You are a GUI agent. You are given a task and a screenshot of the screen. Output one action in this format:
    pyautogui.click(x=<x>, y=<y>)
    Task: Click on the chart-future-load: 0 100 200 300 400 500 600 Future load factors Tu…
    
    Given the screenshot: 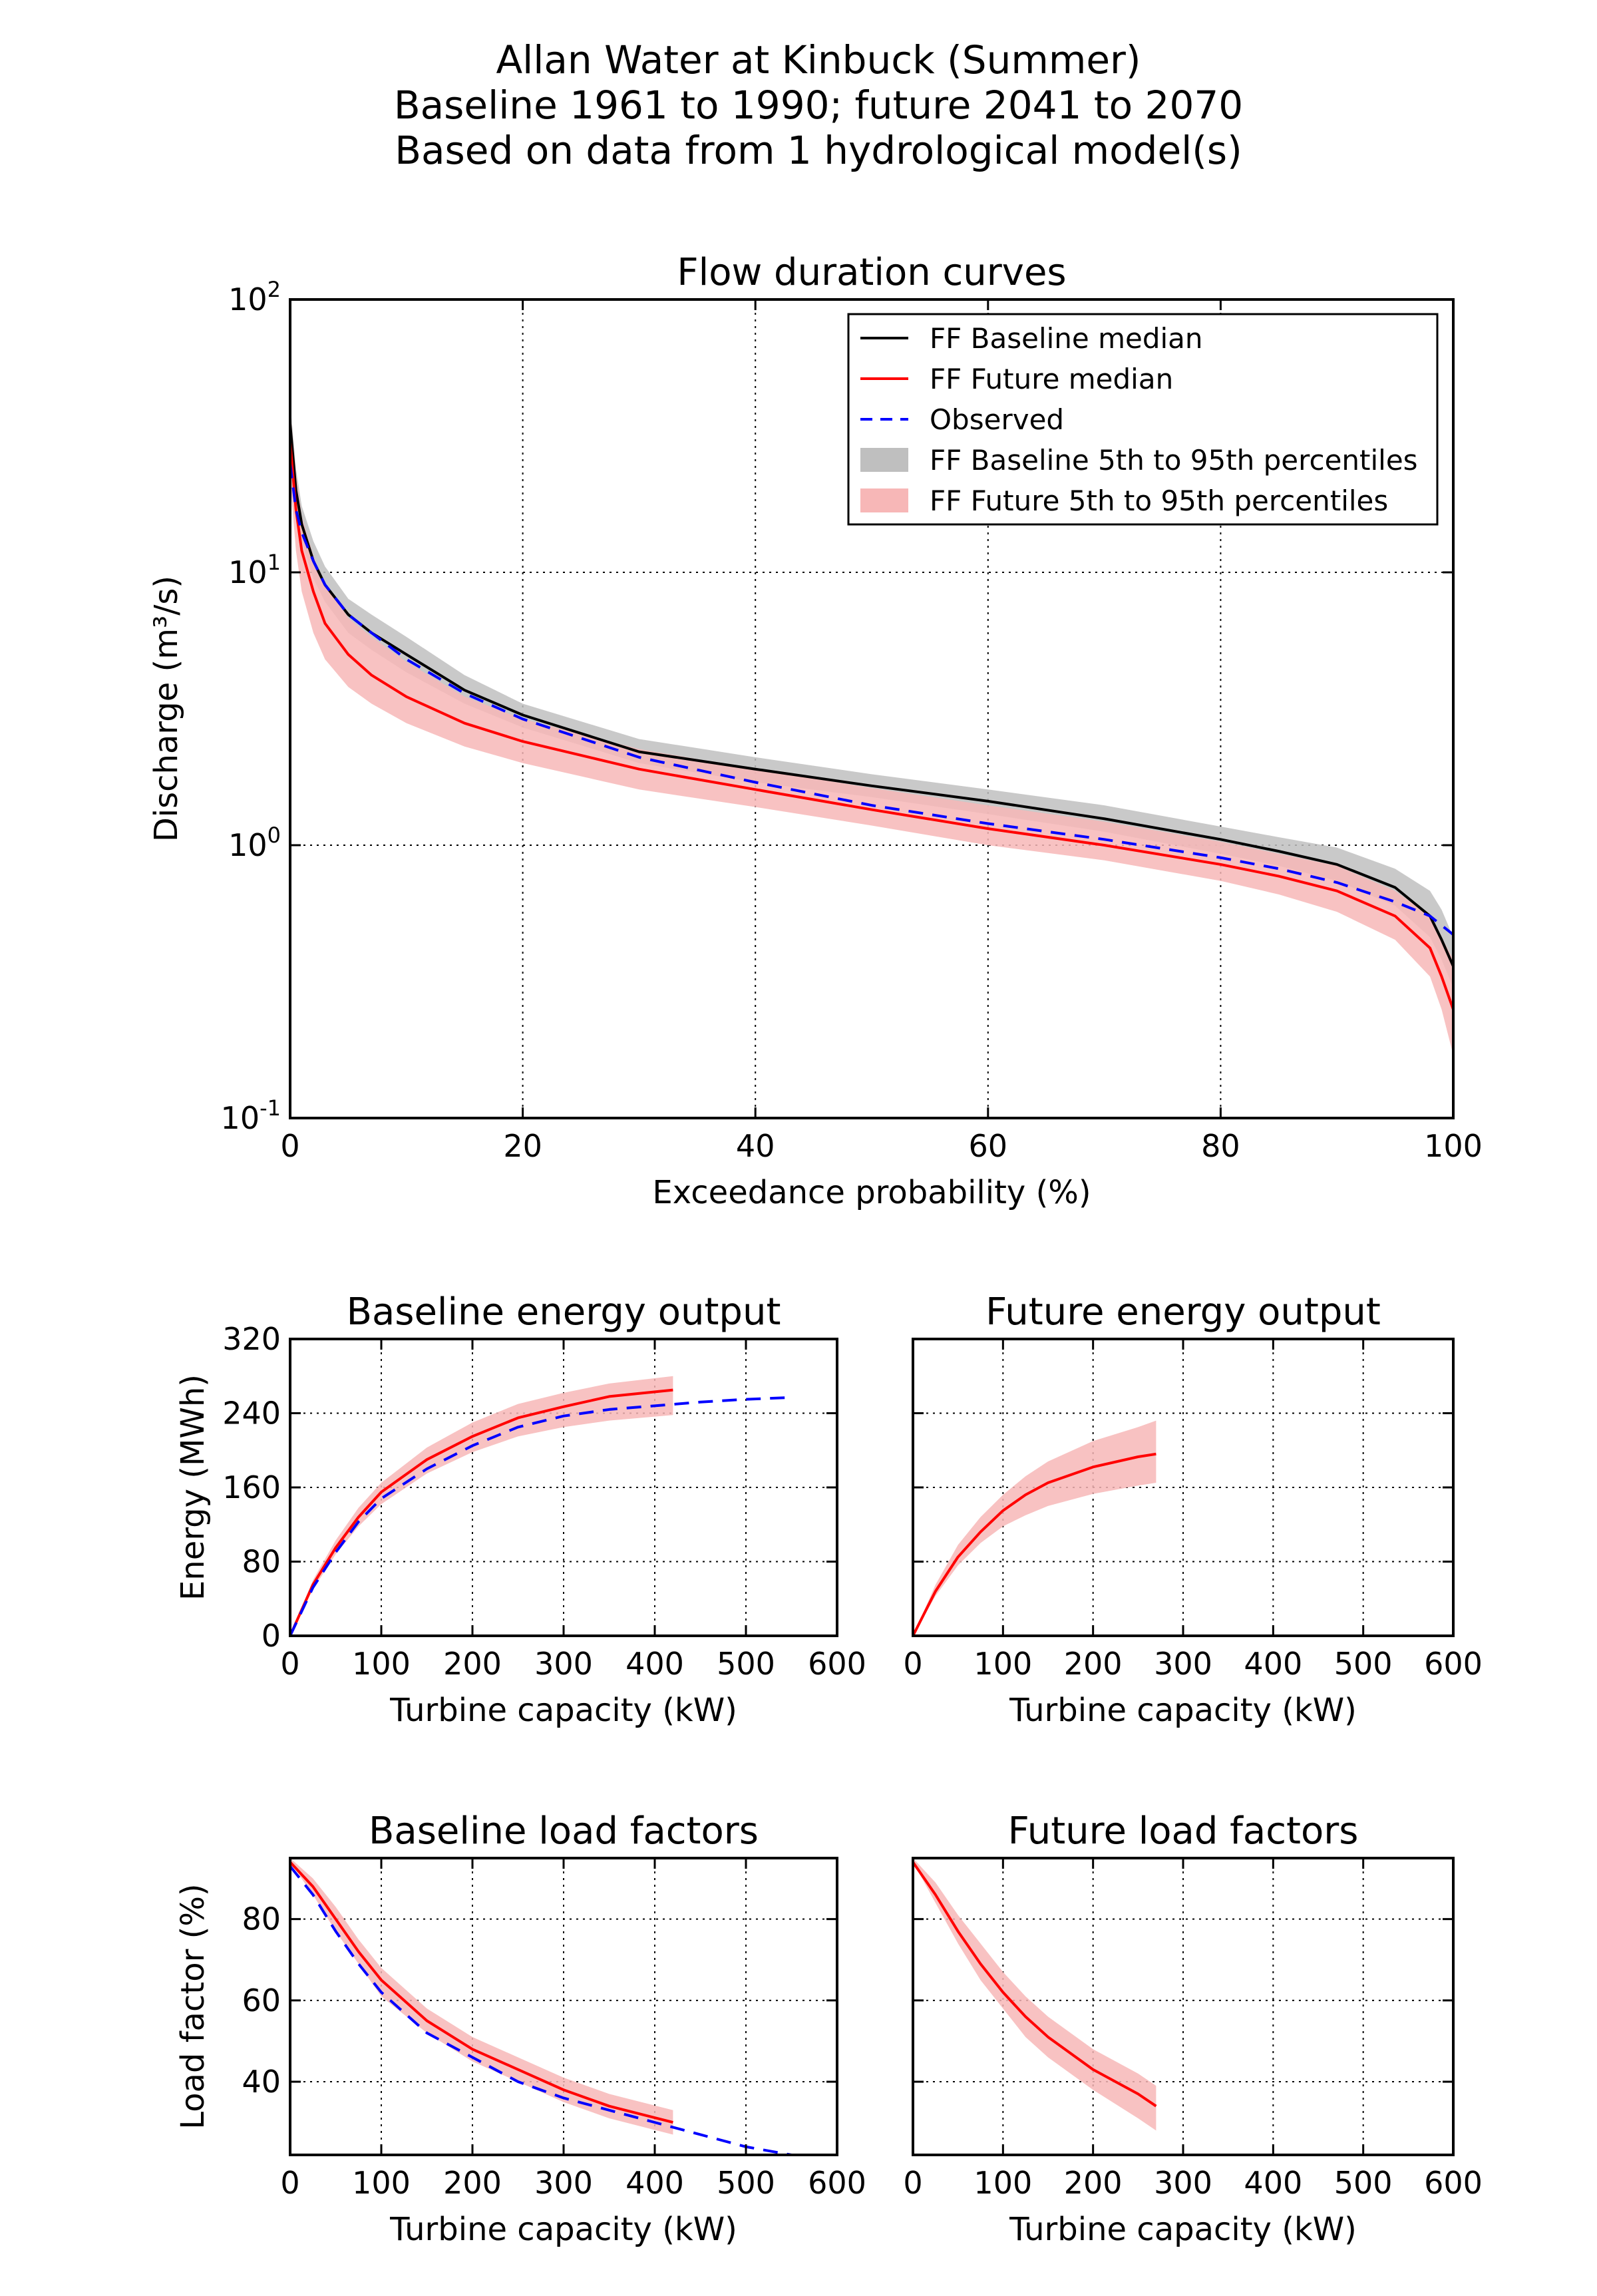 What is the action you would take?
    pyautogui.click(x=1193, y=2029)
    